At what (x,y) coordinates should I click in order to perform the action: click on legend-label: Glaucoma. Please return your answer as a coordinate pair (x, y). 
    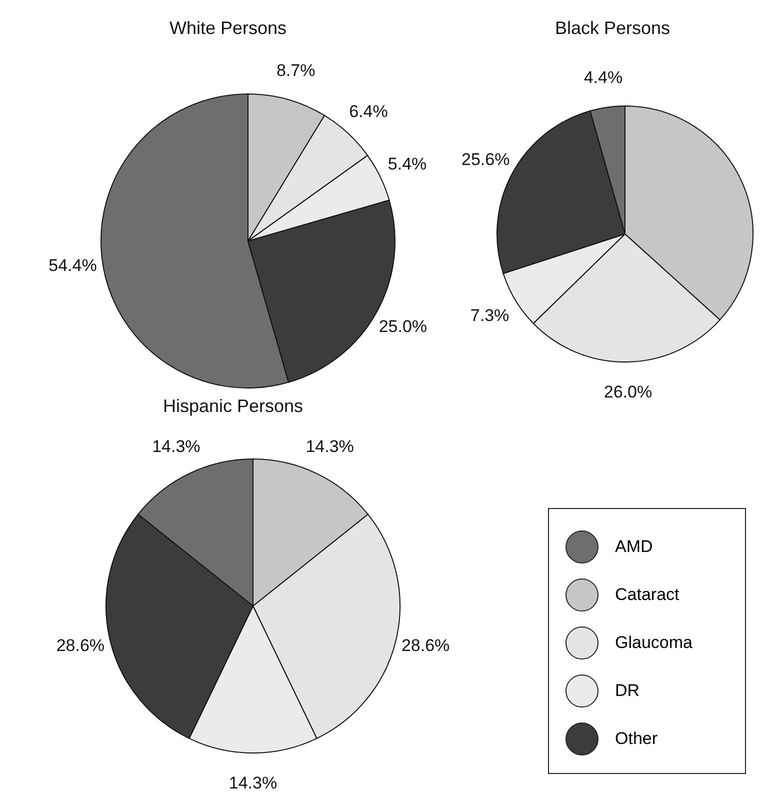
    Looking at the image, I should click on (653, 643).